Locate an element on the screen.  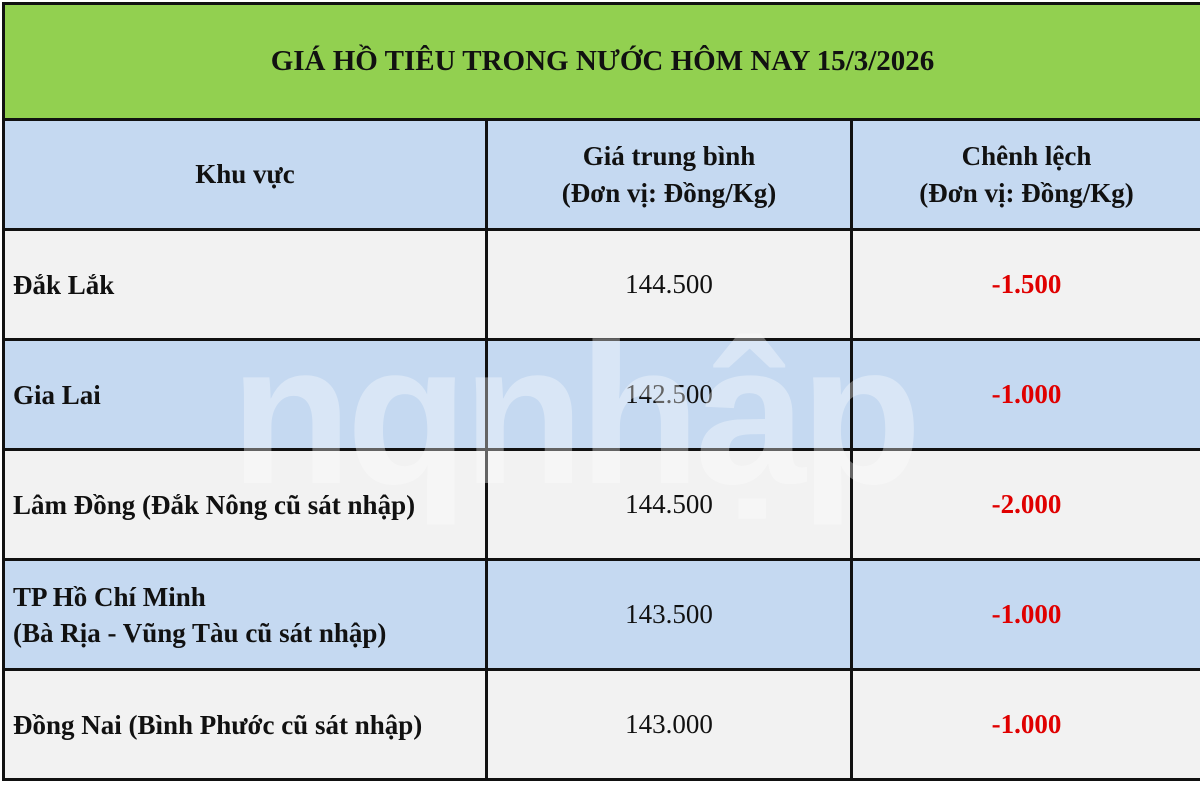
table-row: Gia Lai 142.500 -1.000 is located at coordinates (601, 394).